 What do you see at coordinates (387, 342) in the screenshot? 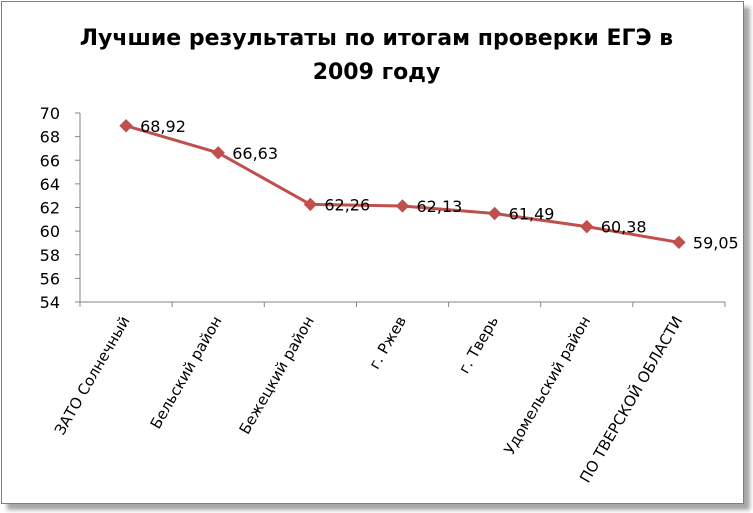
I see `x-tick-label: г. Ржев` at bounding box center [387, 342].